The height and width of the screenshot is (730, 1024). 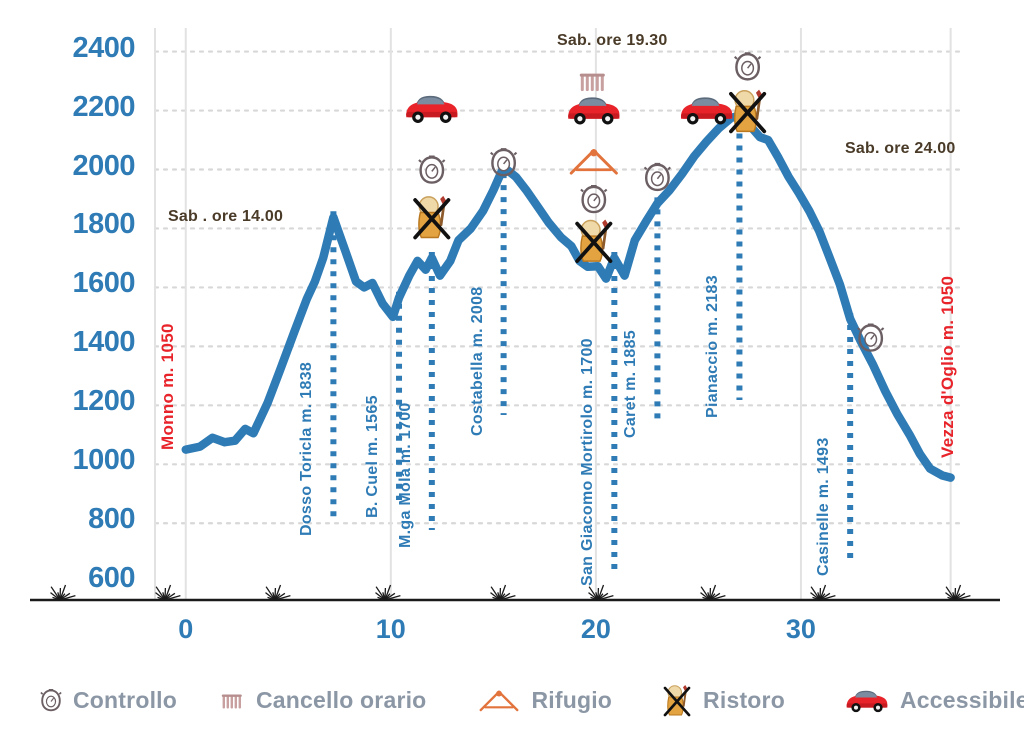 I want to click on legend-item-accessibile-in-auto: Accessibile in auto, so click(x=934, y=700).